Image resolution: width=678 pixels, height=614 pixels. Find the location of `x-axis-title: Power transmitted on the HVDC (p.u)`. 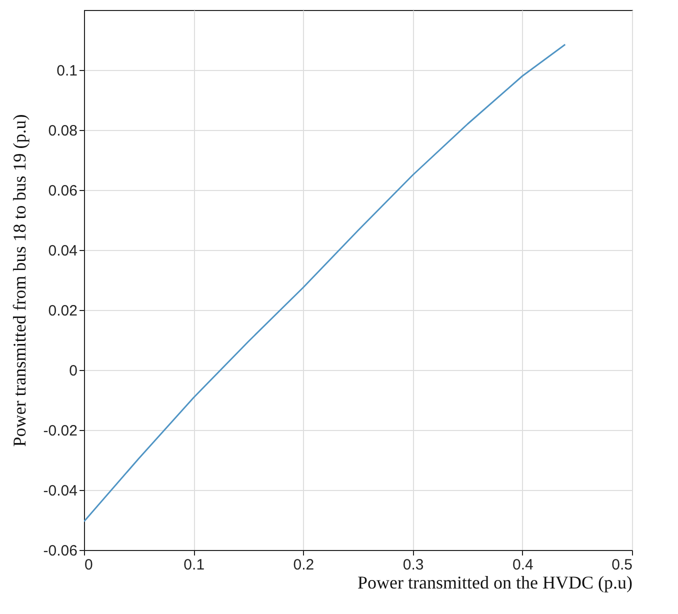

x-axis-title: Power transmitted on the HVDC (p.u) is located at coordinates (495, 582).